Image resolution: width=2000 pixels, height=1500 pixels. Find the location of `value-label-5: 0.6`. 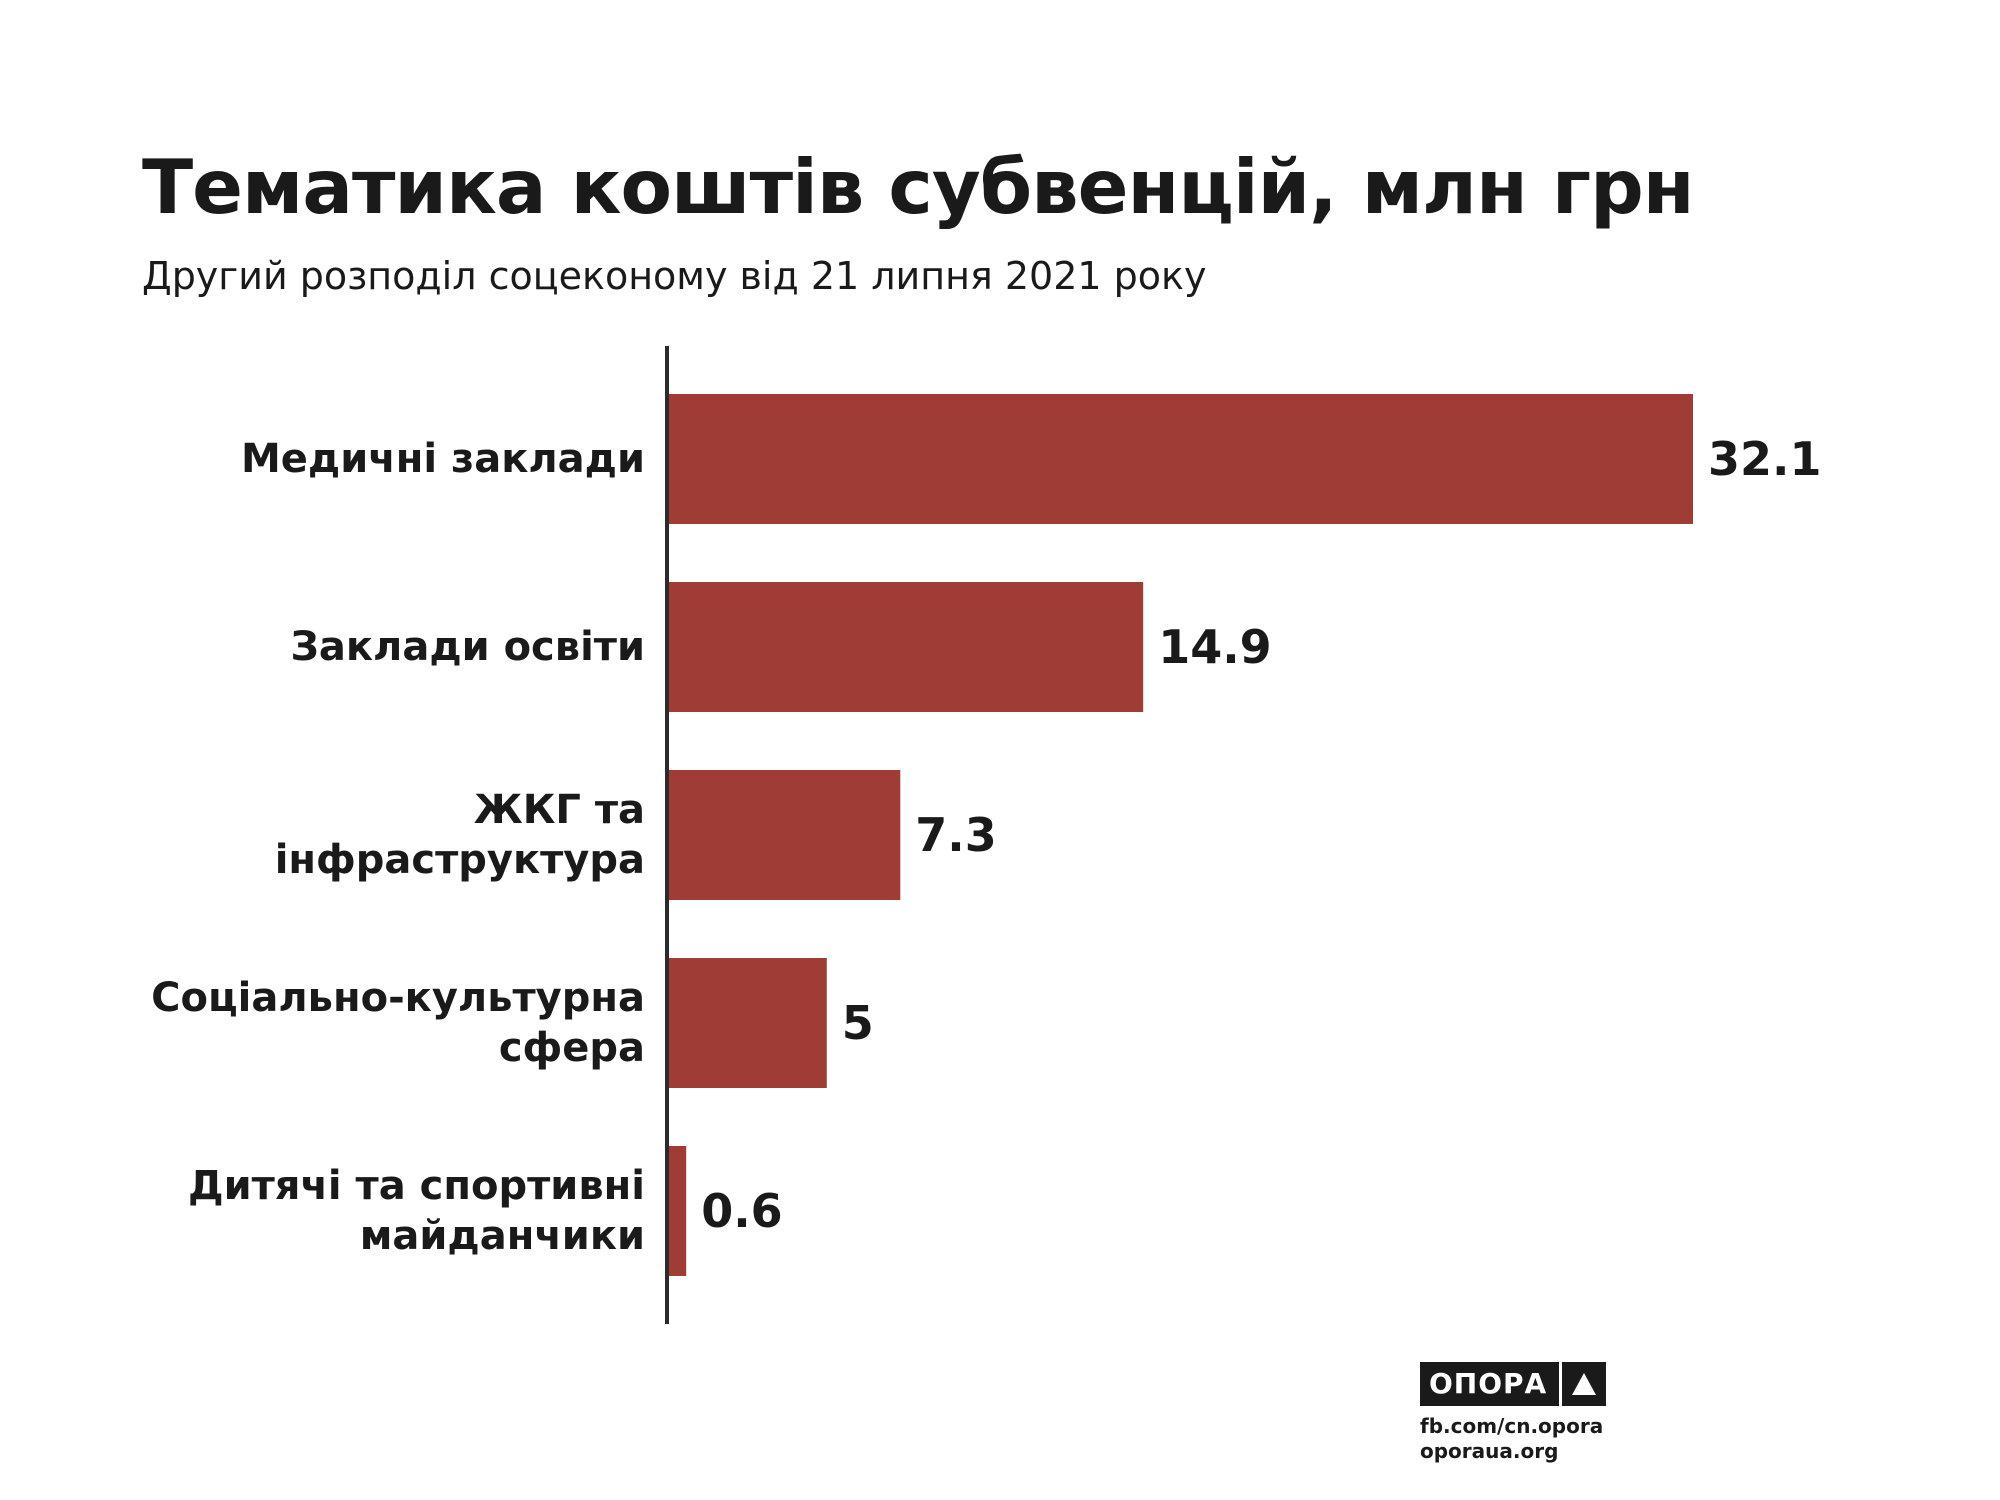

value-label-5: 0.6 is located at coordinates (742, 1211).